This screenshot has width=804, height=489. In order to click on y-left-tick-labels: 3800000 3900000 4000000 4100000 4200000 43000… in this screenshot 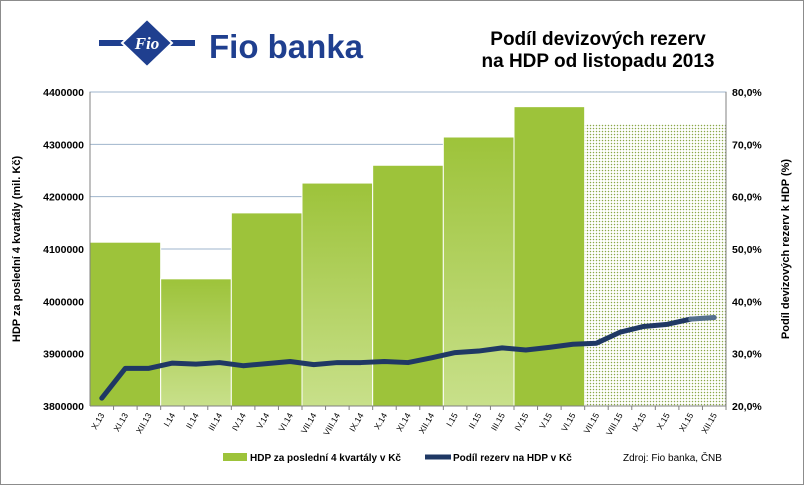, I will do `click(63, 250)`.